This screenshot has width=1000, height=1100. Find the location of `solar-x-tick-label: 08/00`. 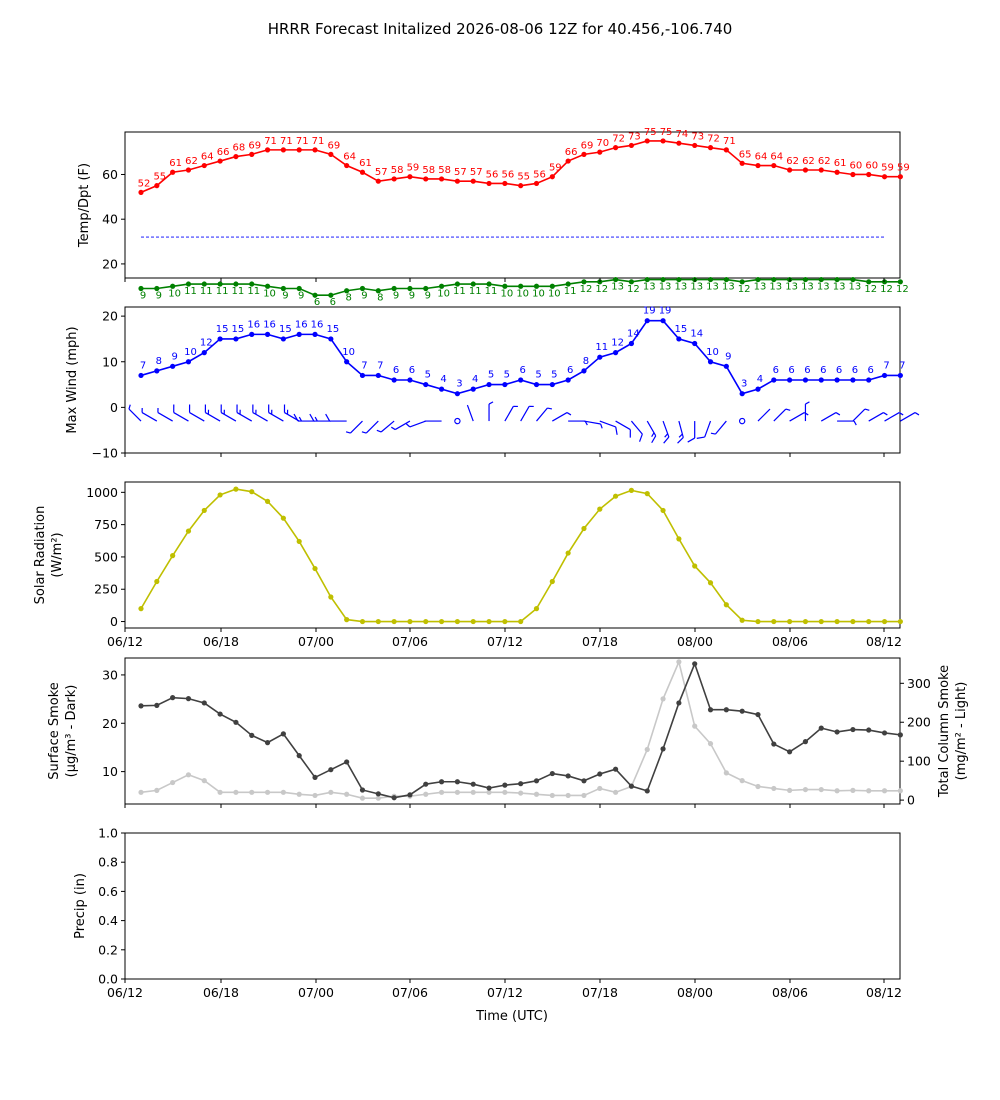

solar-x-tick-label: 08/00 is located at coordinates (695, 641).